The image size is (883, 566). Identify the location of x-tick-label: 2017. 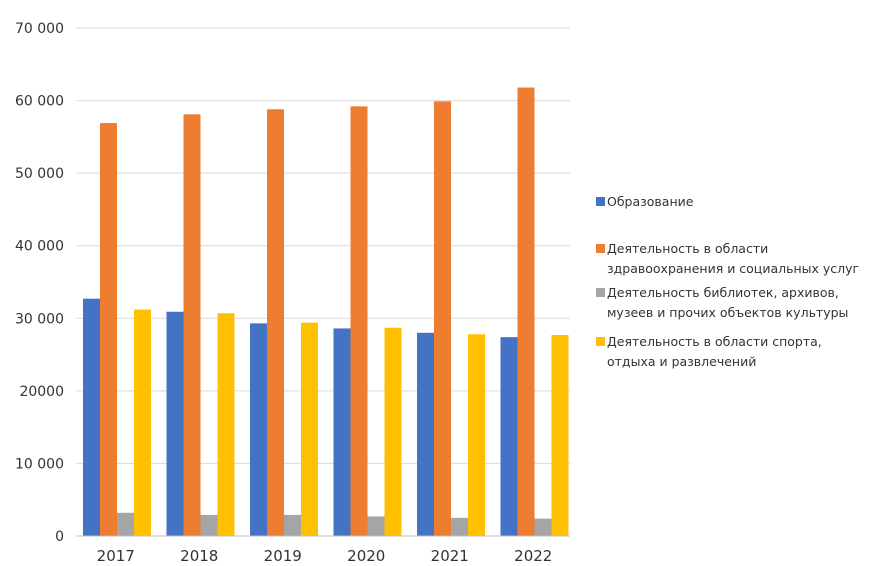
(116, 556).